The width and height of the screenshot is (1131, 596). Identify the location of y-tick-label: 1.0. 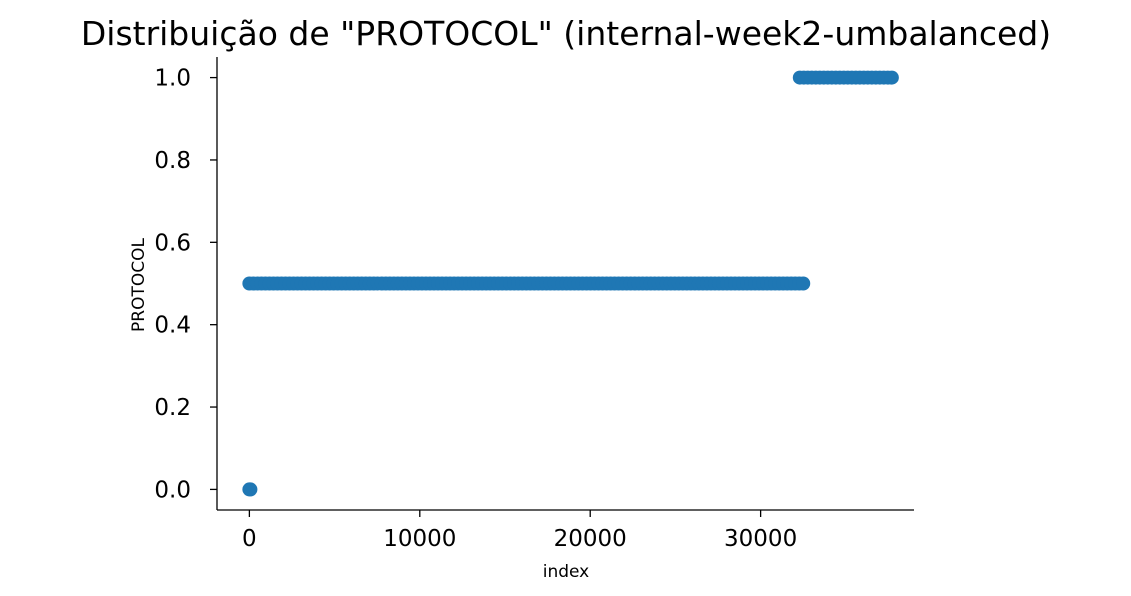
(172, 79).